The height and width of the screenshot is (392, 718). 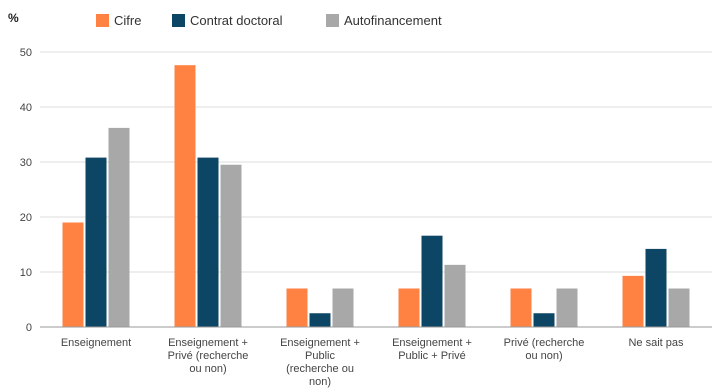 I want to click on legend: Cifre Contrat doctoral Autofinancement, so click(x=269, y=20).